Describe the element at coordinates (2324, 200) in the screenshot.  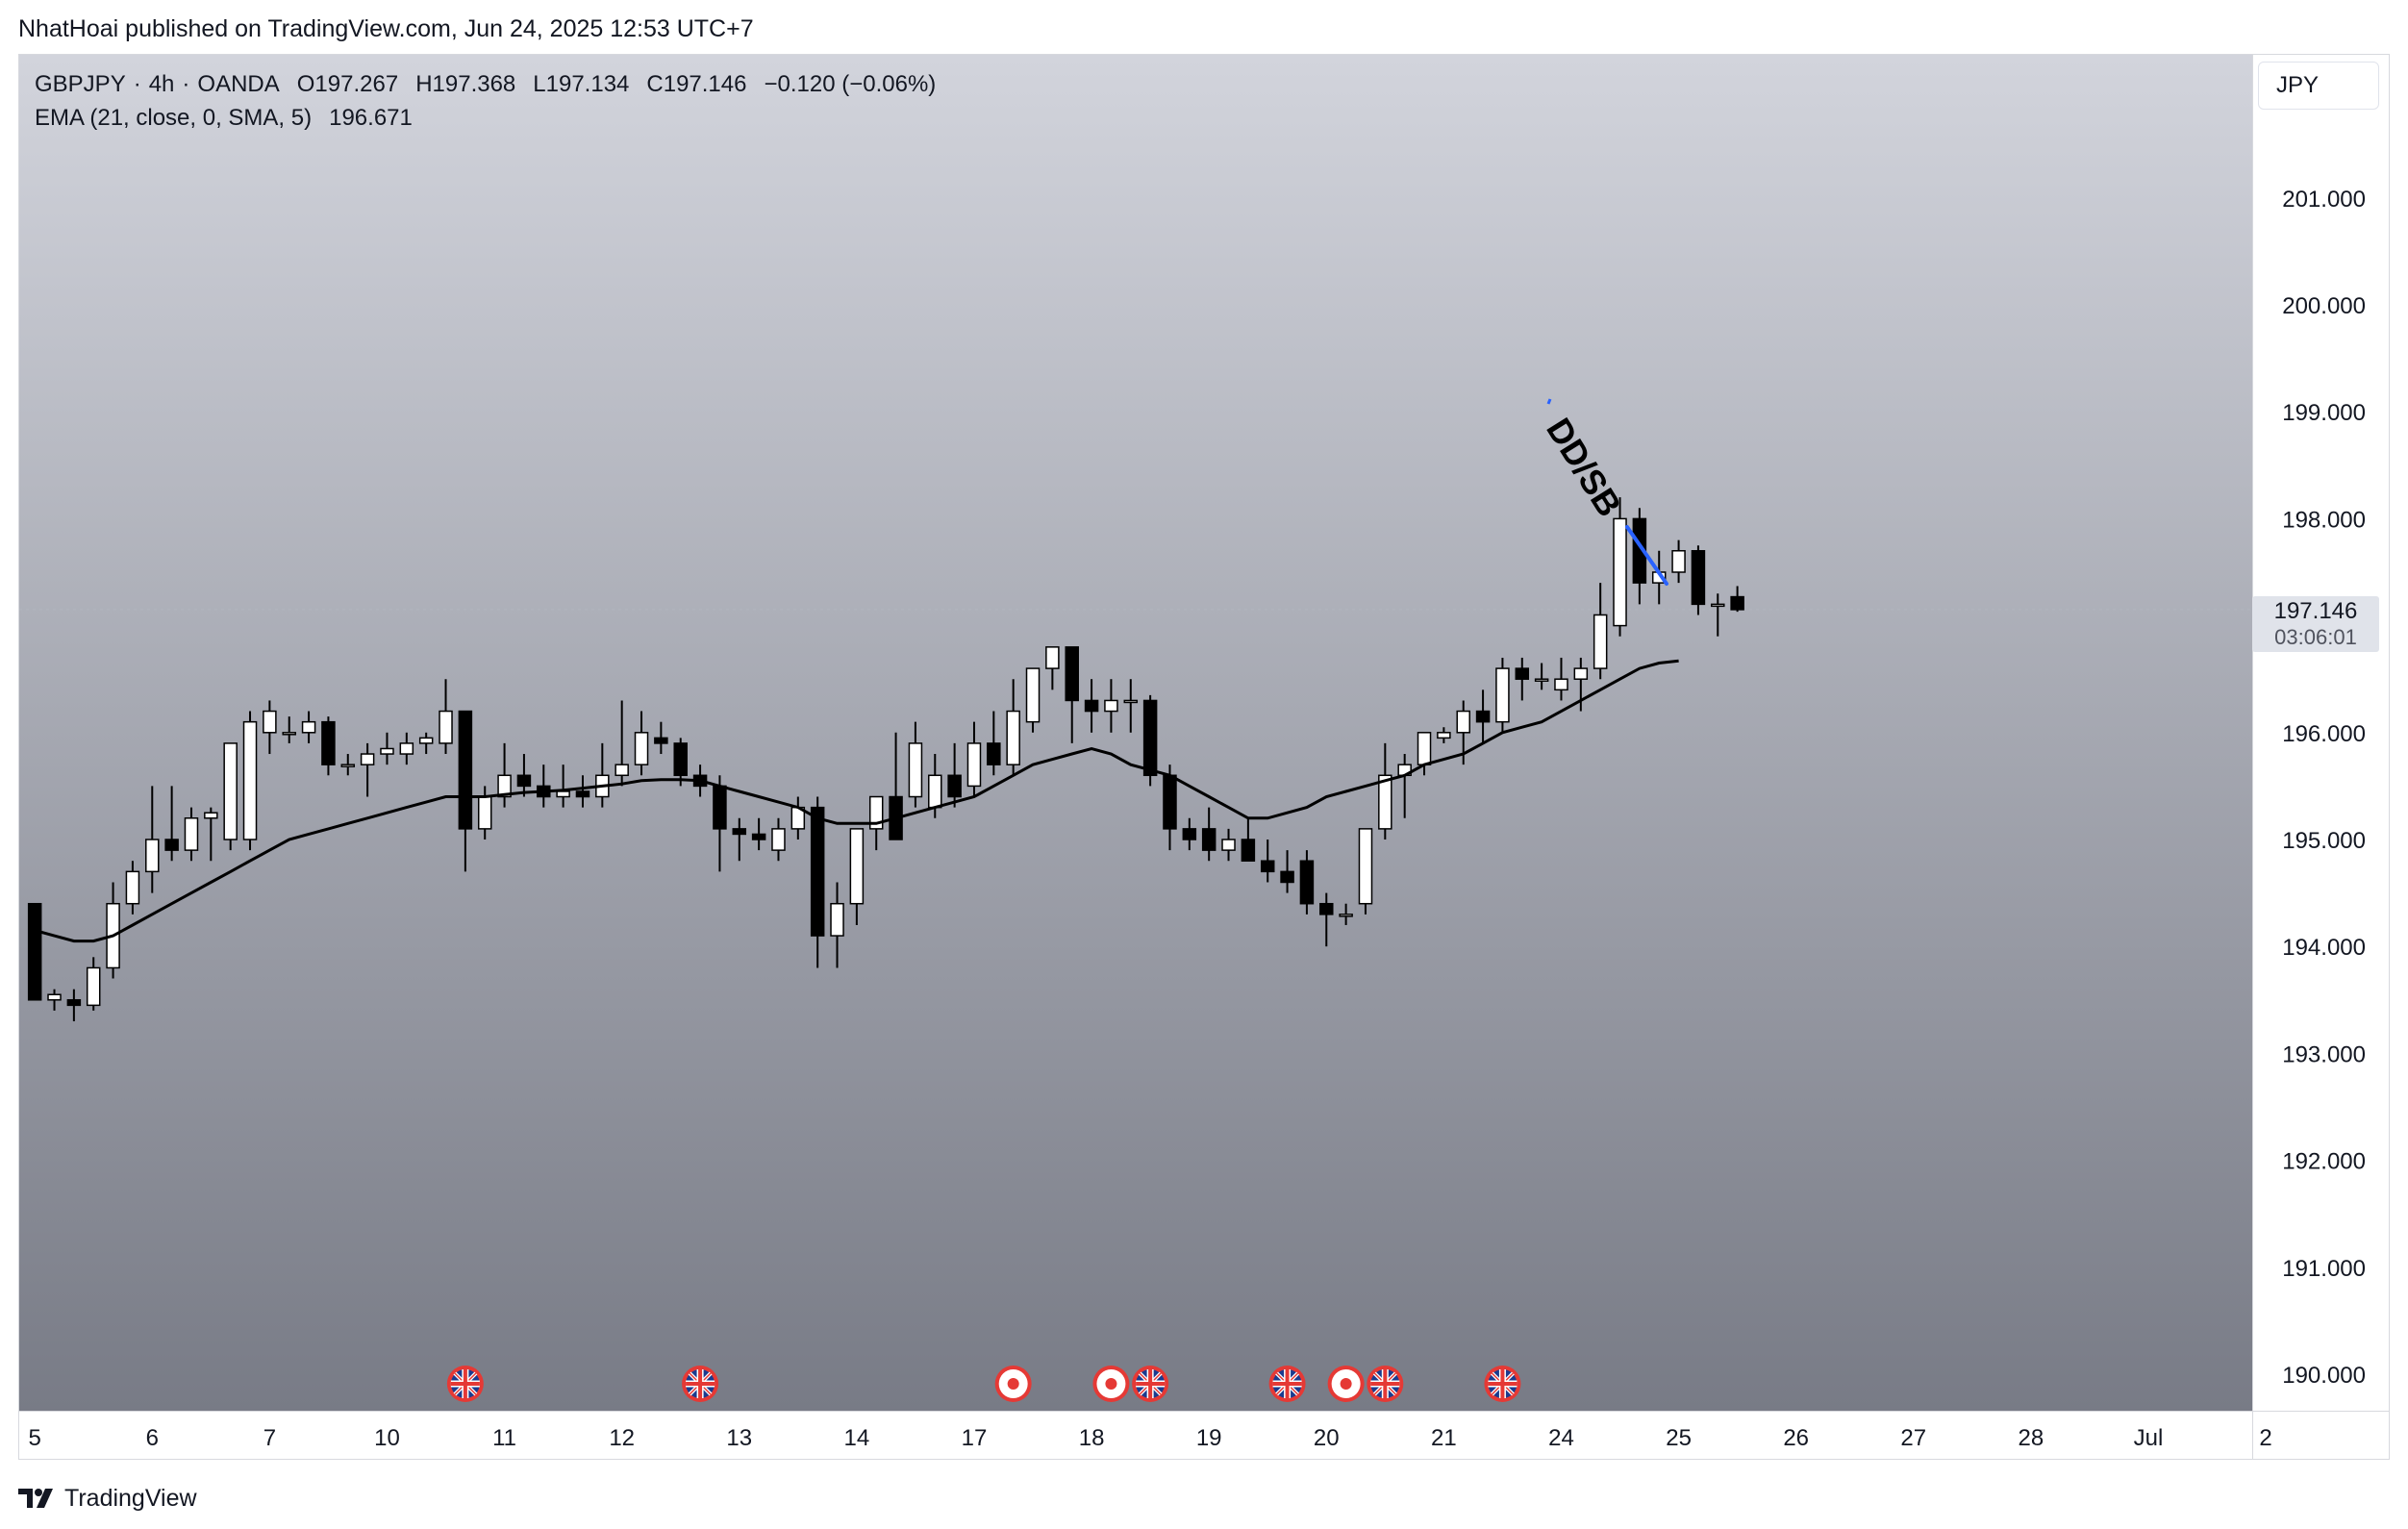
I see `price-tick-label: 201.000` at that location.